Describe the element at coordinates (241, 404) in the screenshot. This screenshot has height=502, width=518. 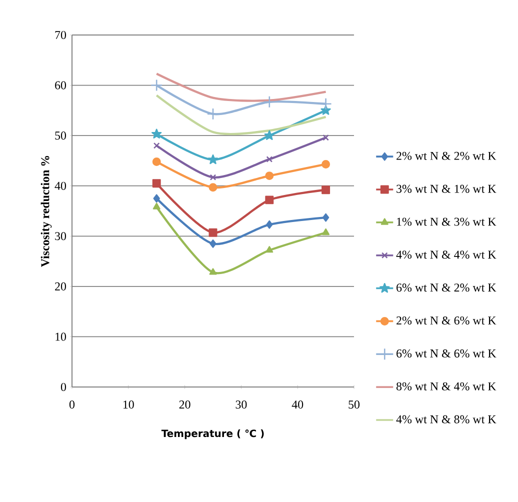
I see `x-tick-label: 30` at that location.